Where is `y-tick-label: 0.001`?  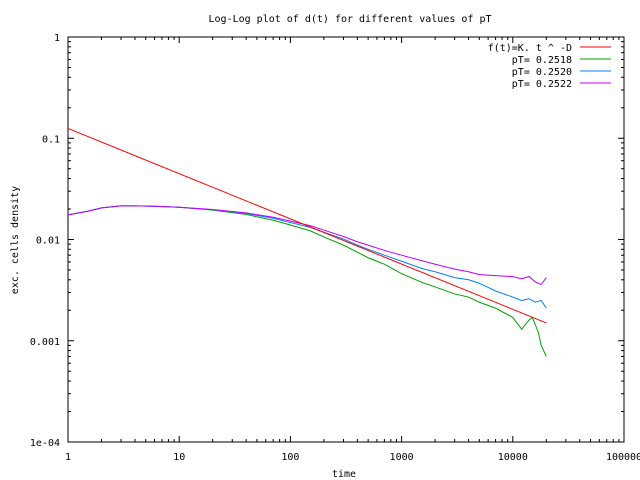 y-tick-label: 0.001 is located at coordinates (45, 342).